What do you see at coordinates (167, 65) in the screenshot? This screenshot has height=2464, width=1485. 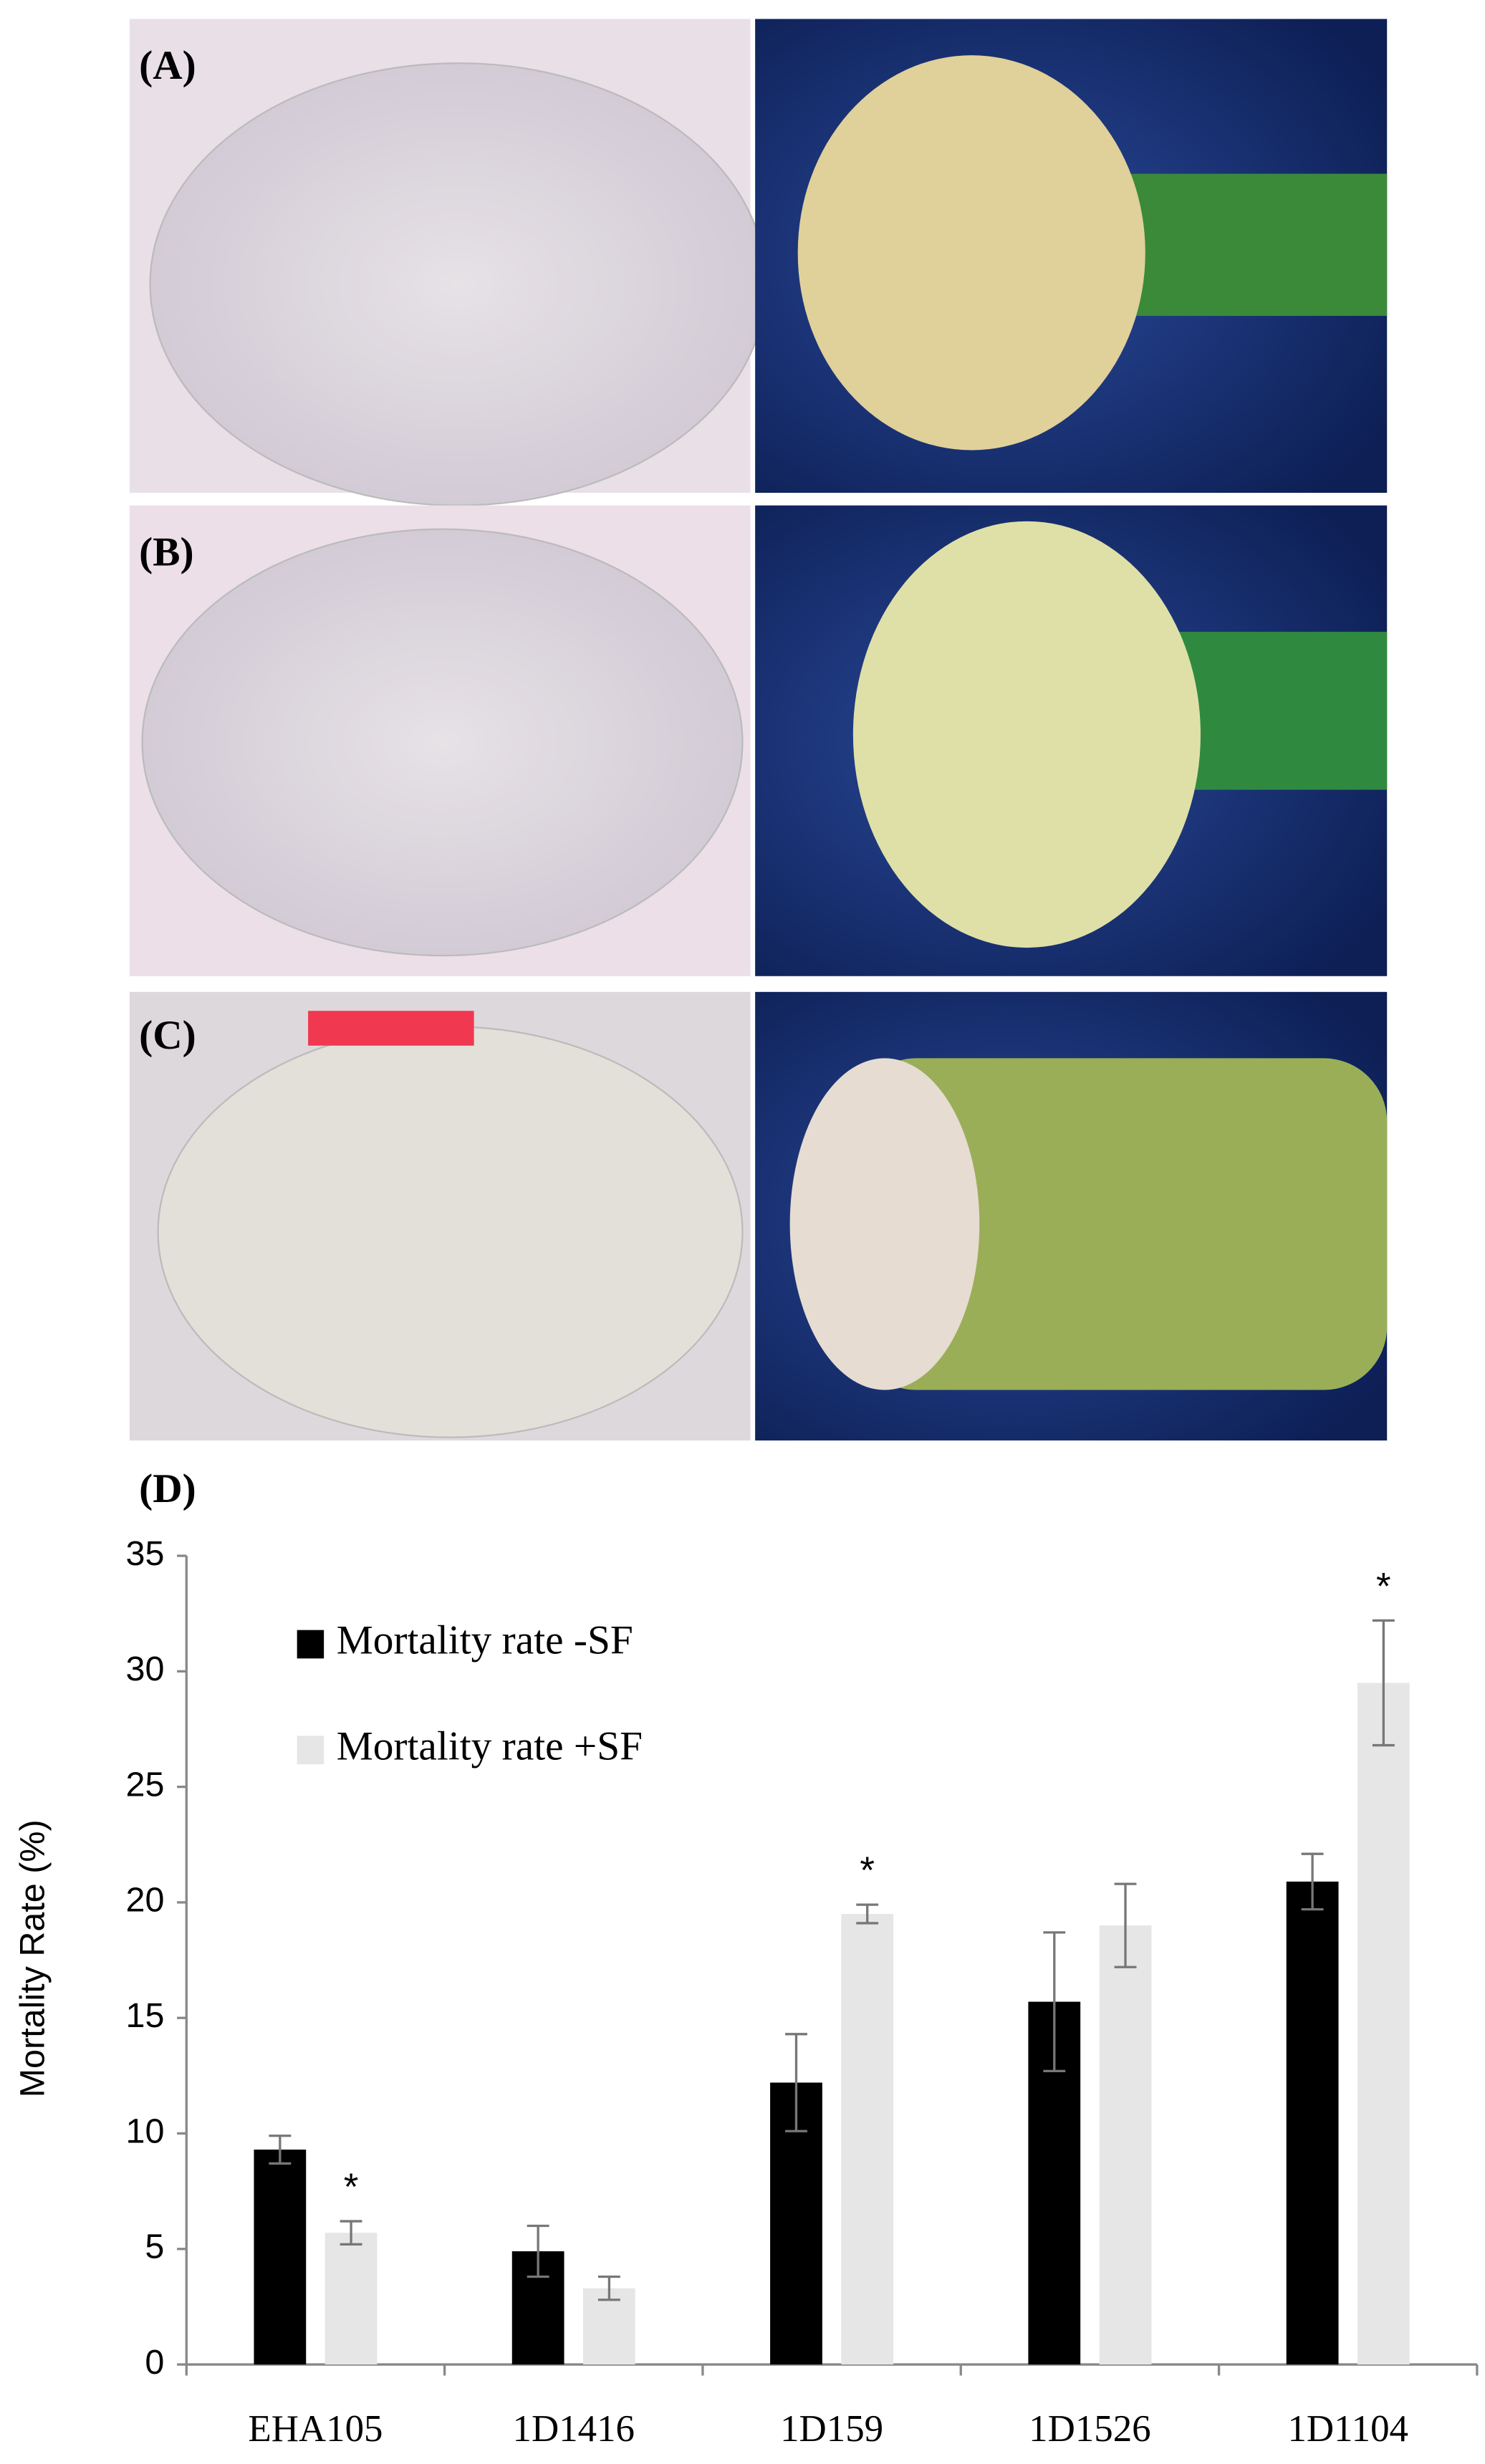 I see `panel-label: (A)` at bounding box center [167, 65].